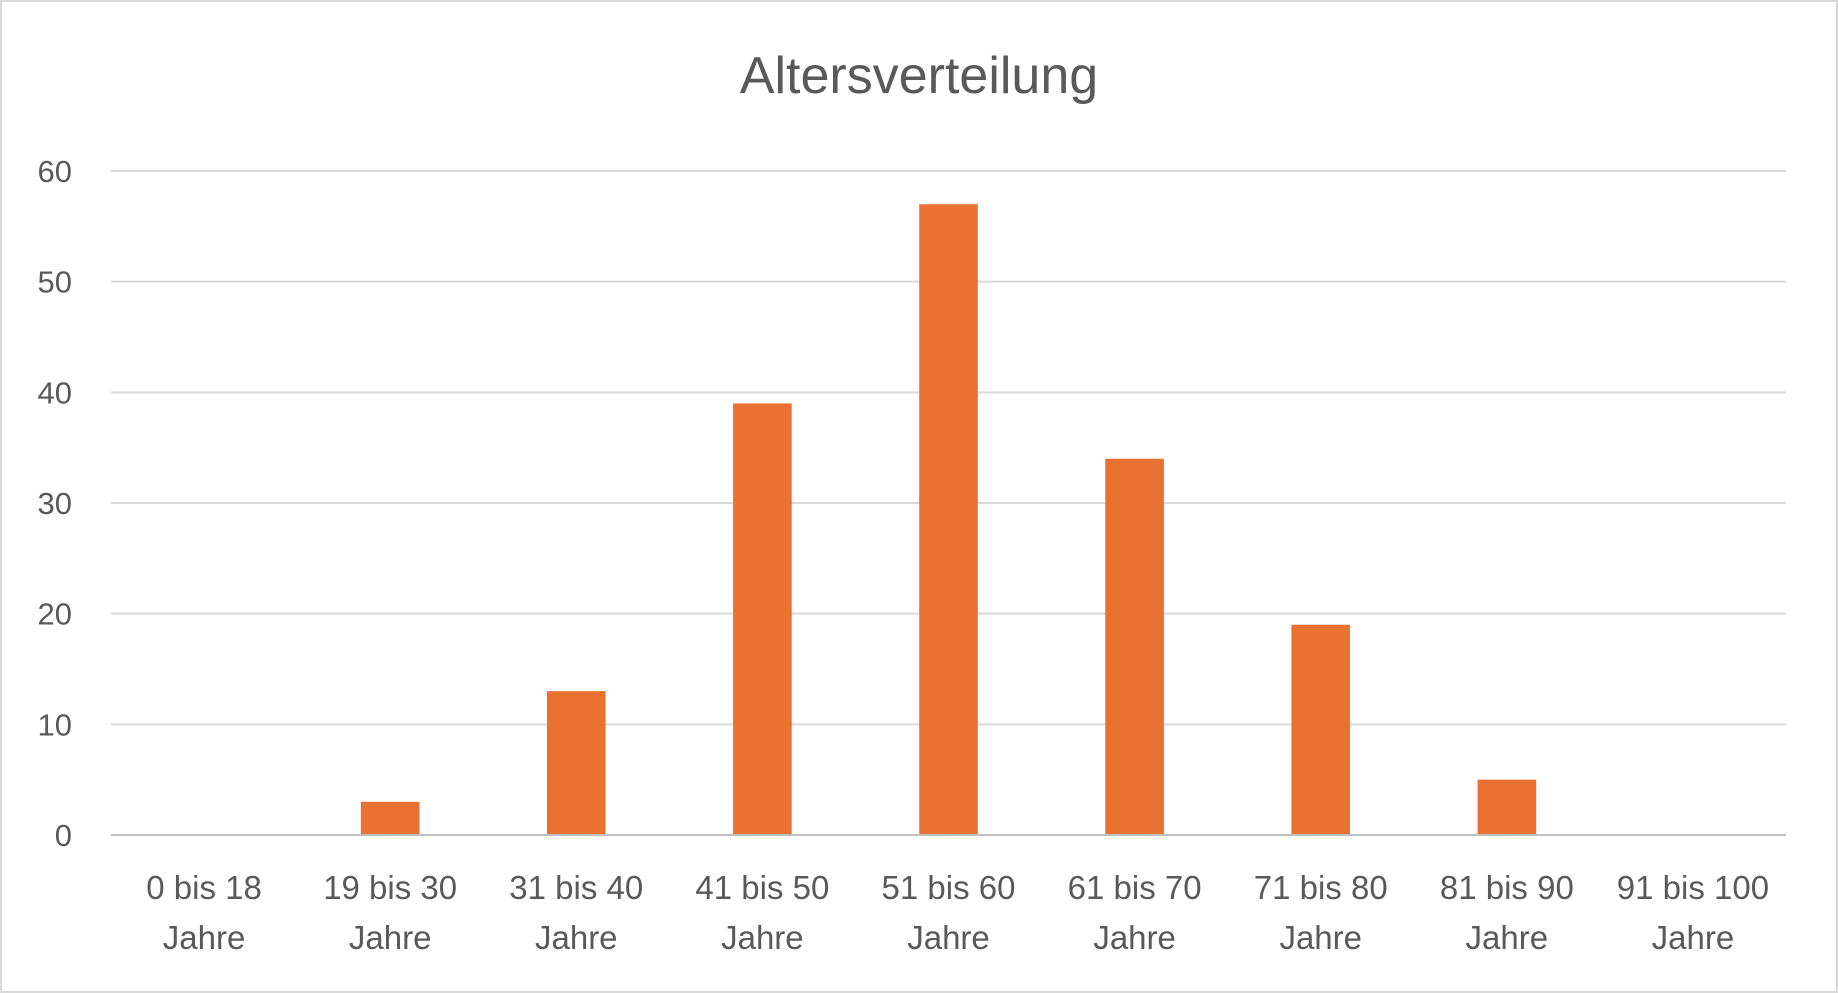 The width and height of the screenshot is (1838, 993). Describe the element at coordinates (390, 887) in the screenshot. I see `x-tick-label: 19 bis 30` at that location.